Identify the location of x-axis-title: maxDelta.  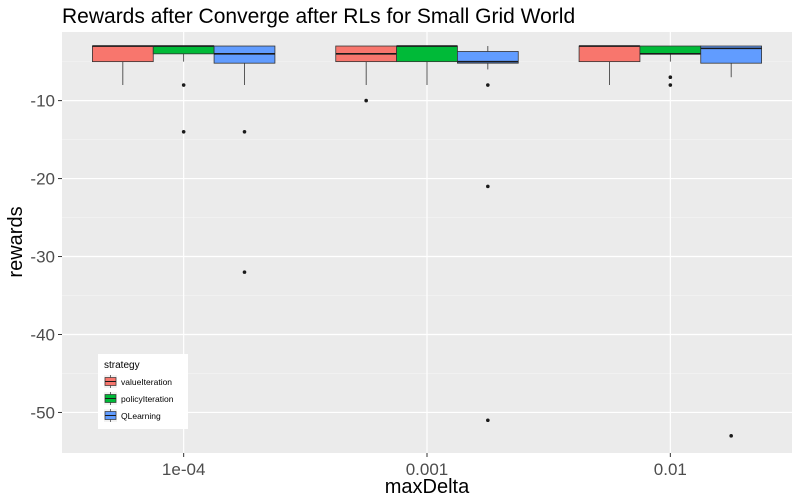
(427, 487).